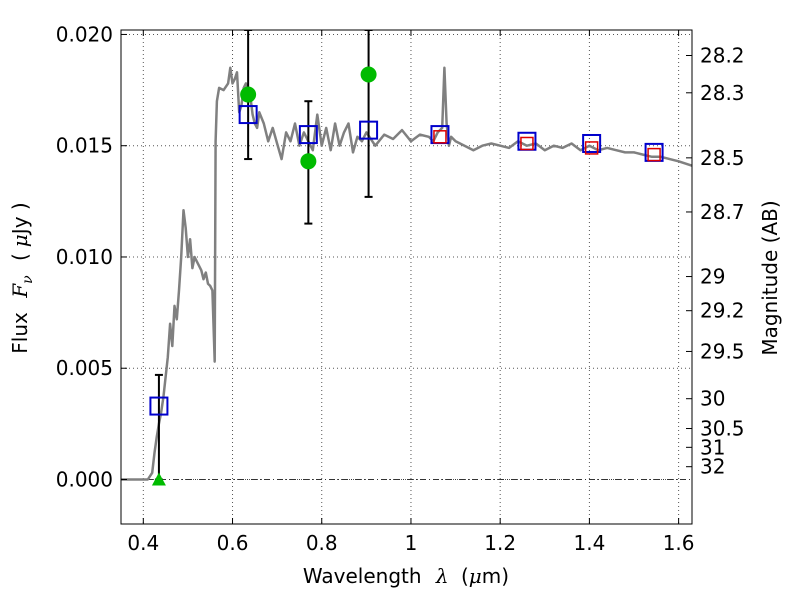 The image size is (800, 600). I want to click on y-axis-label-unit: Jy ), so click(20, 219).